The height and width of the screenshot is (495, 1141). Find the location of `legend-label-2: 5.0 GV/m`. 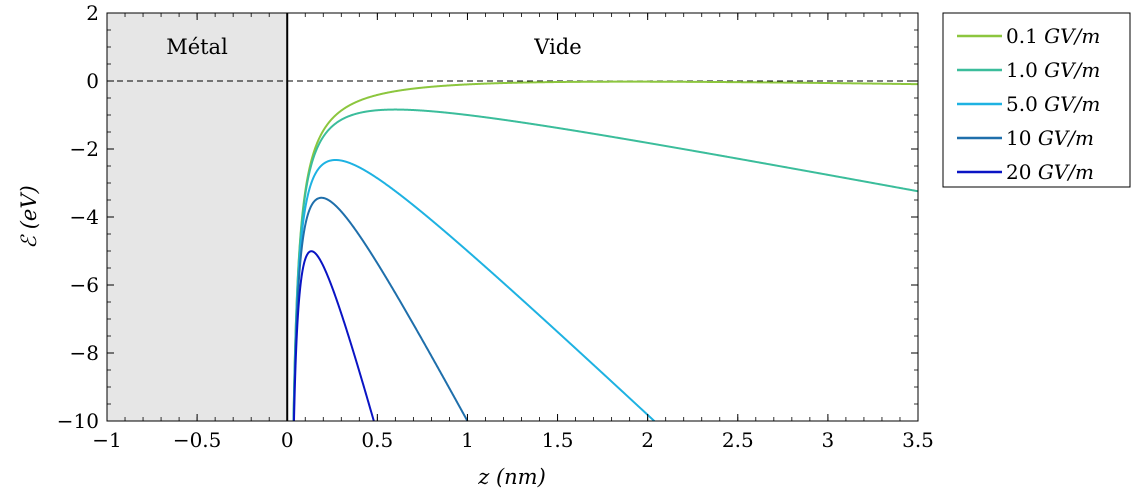

legend-label-2: 5.0 GV/m is located at coordinates (1053, 104).